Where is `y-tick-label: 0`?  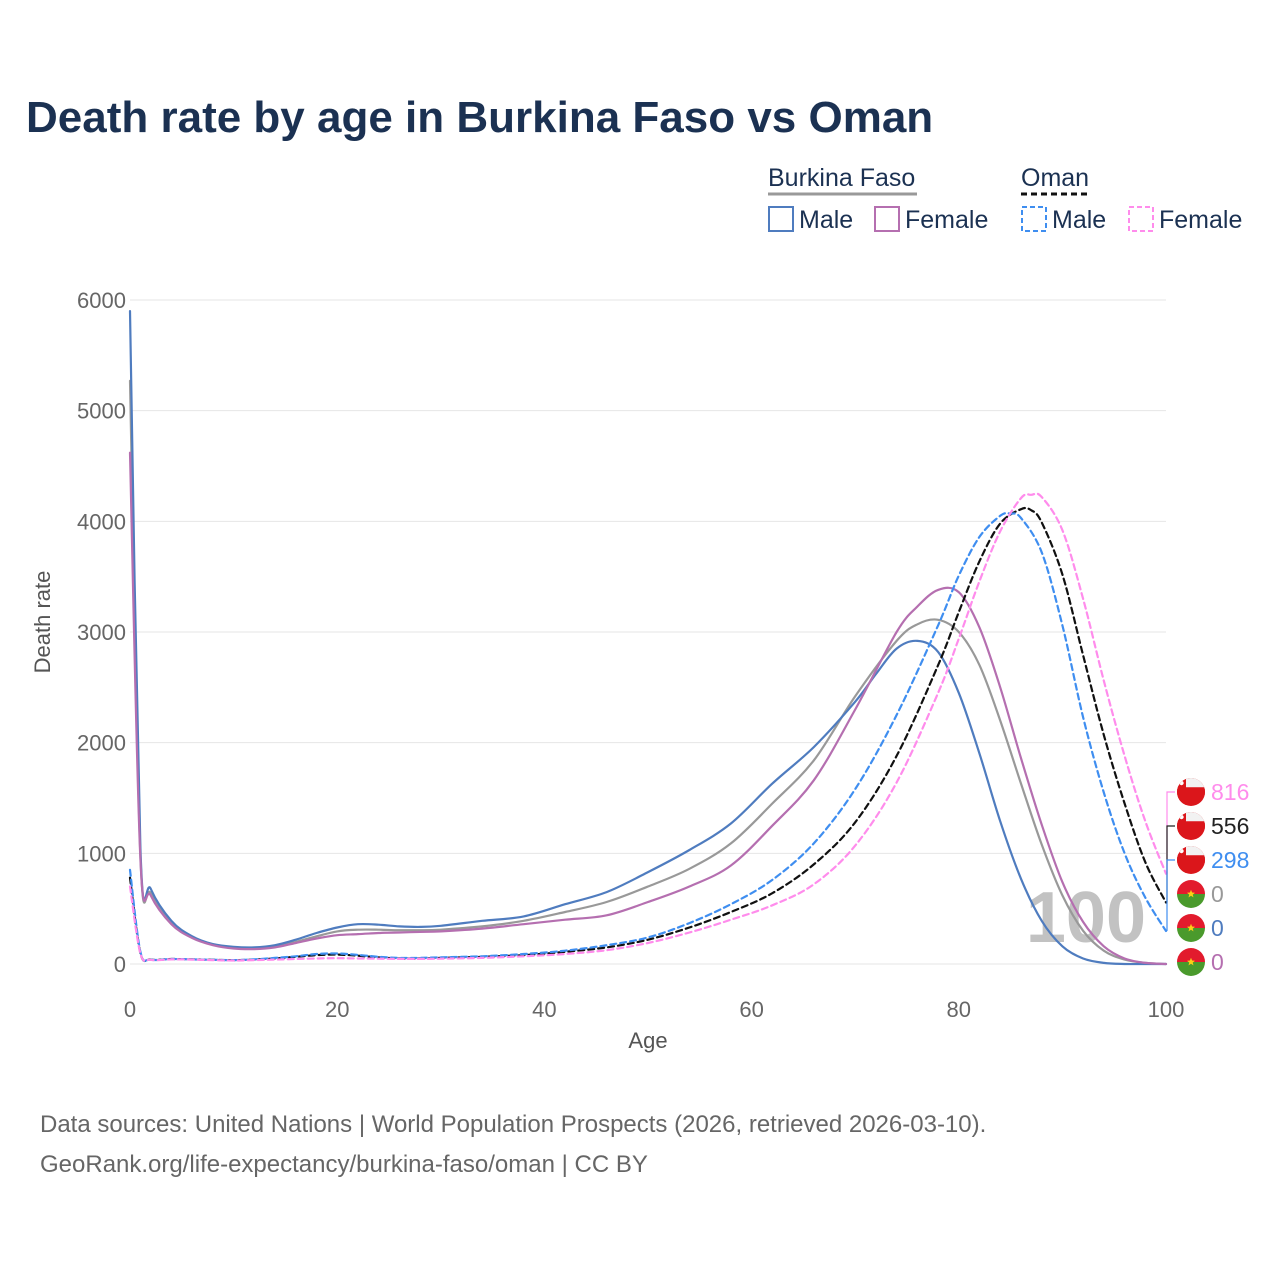 y-tick-label: 0 is located at coordinates (120, 964).